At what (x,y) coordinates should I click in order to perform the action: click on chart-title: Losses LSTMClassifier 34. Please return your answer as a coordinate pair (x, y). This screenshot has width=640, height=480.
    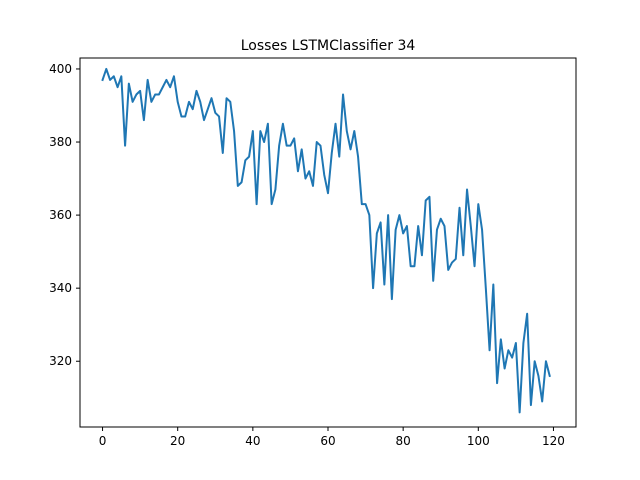
    Looking at the image, I should click on (328, 46).